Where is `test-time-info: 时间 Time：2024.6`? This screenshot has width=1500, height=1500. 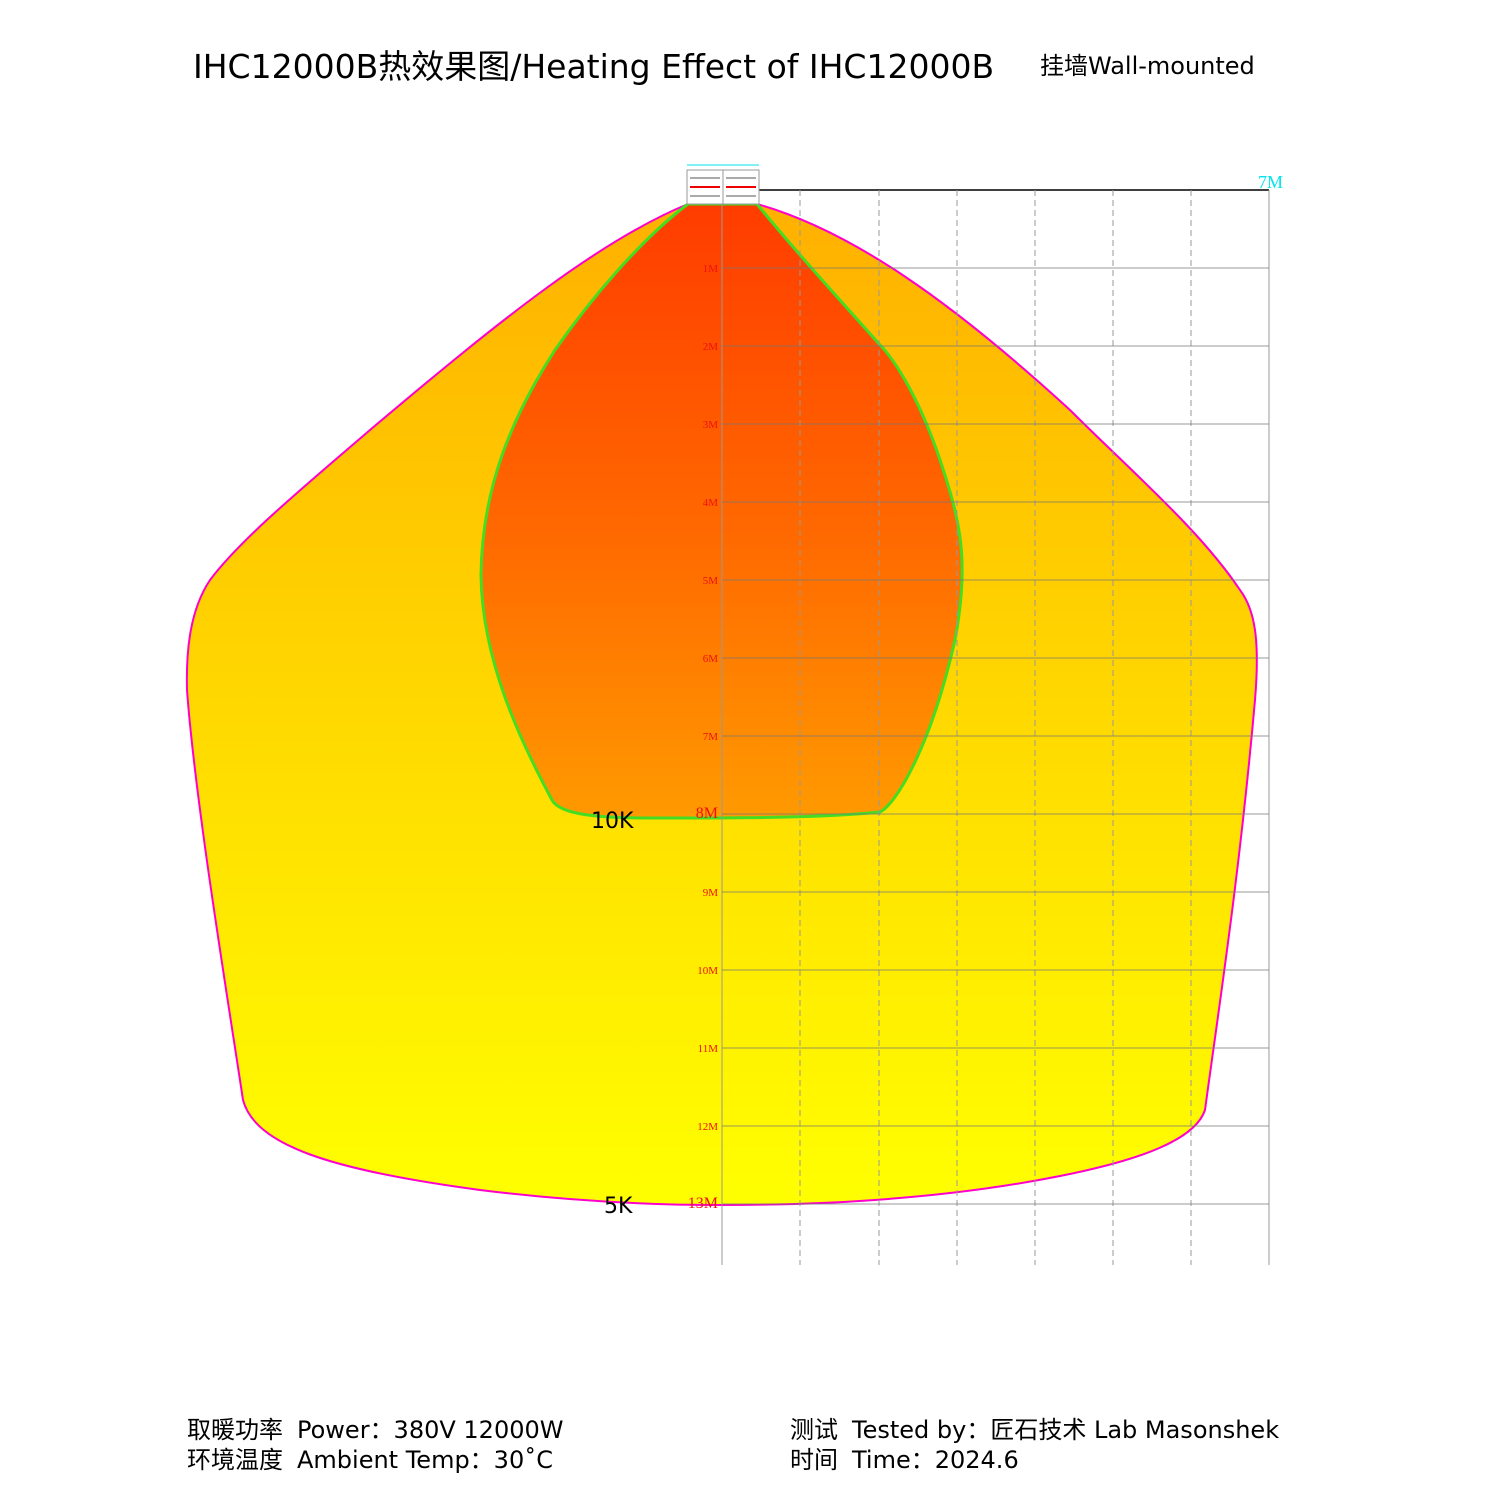 test-time-info: 时间 Time：2024.6 is located at coordinates (904, 1457).